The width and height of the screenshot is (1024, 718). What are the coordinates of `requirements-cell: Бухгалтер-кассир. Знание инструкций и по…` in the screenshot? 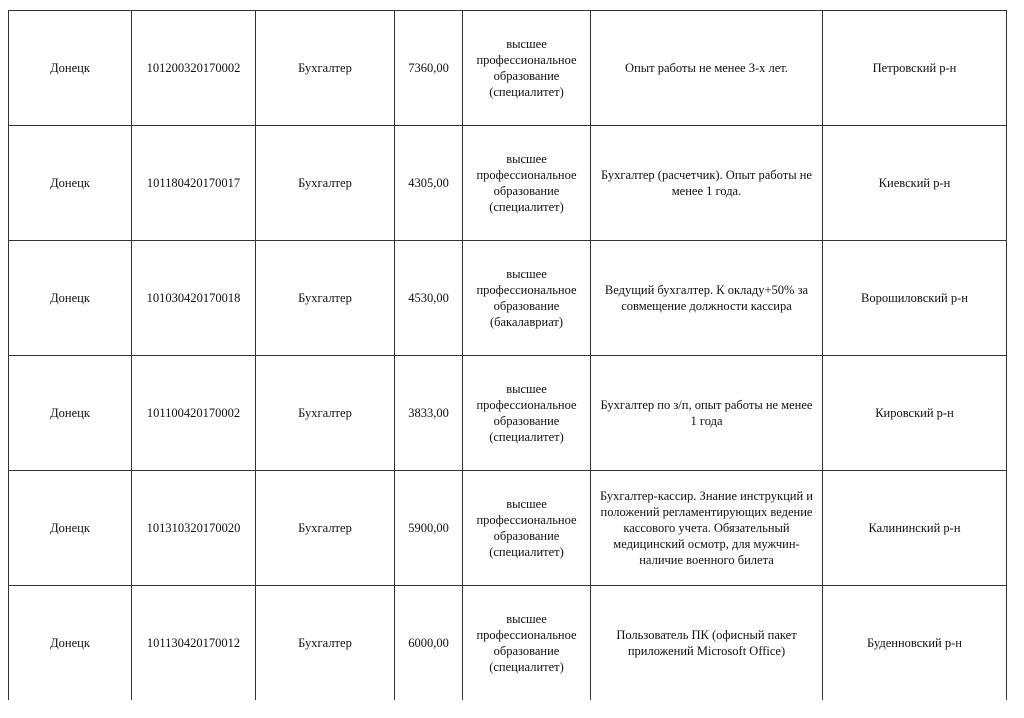 It's located at (706, 528).